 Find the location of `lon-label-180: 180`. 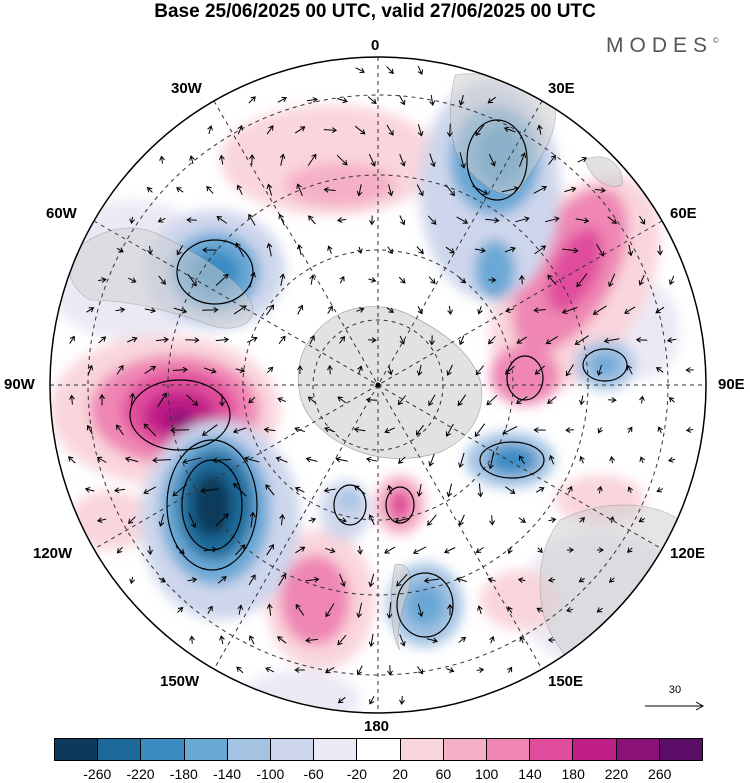

lon-label-180: 180 is located at coordinates (377, 726).